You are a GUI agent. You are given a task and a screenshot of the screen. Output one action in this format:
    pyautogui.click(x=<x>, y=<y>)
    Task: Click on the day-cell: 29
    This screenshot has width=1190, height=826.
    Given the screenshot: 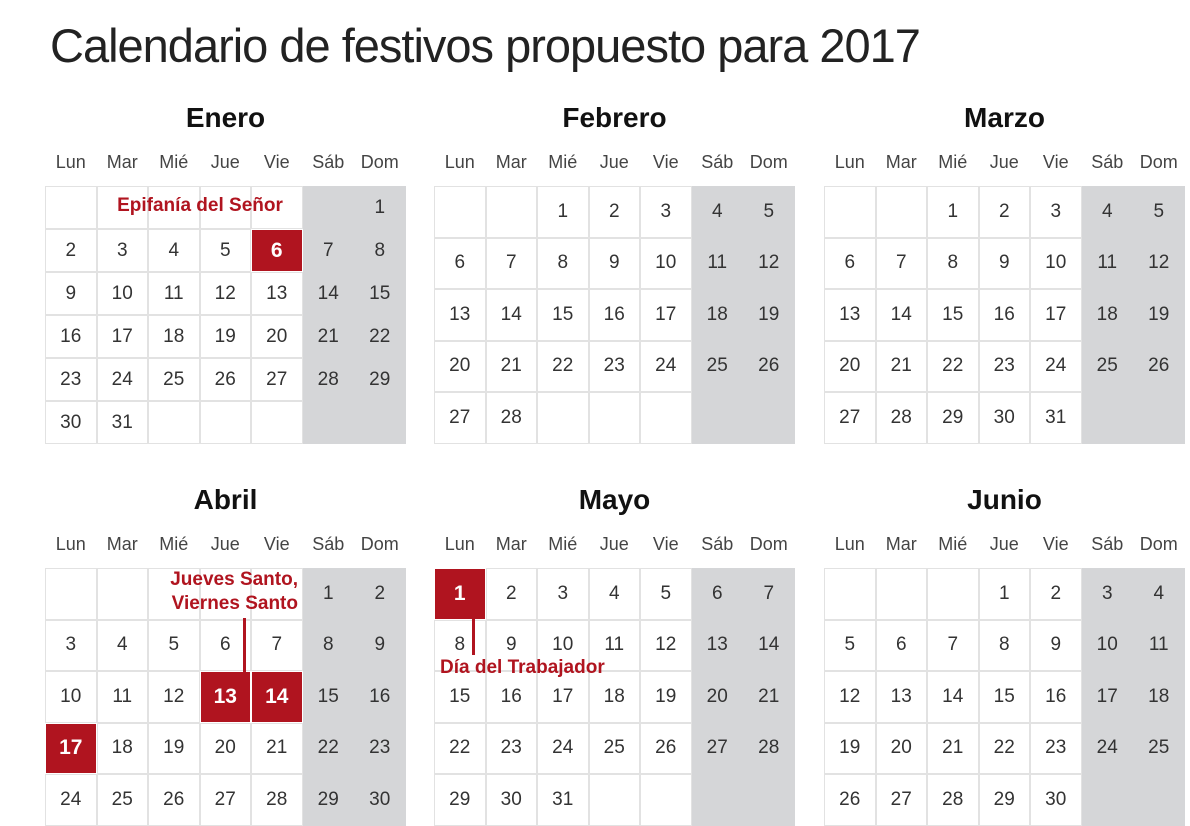 What is the action you would take?
    pyautogui.click(x=380, y=379)
    